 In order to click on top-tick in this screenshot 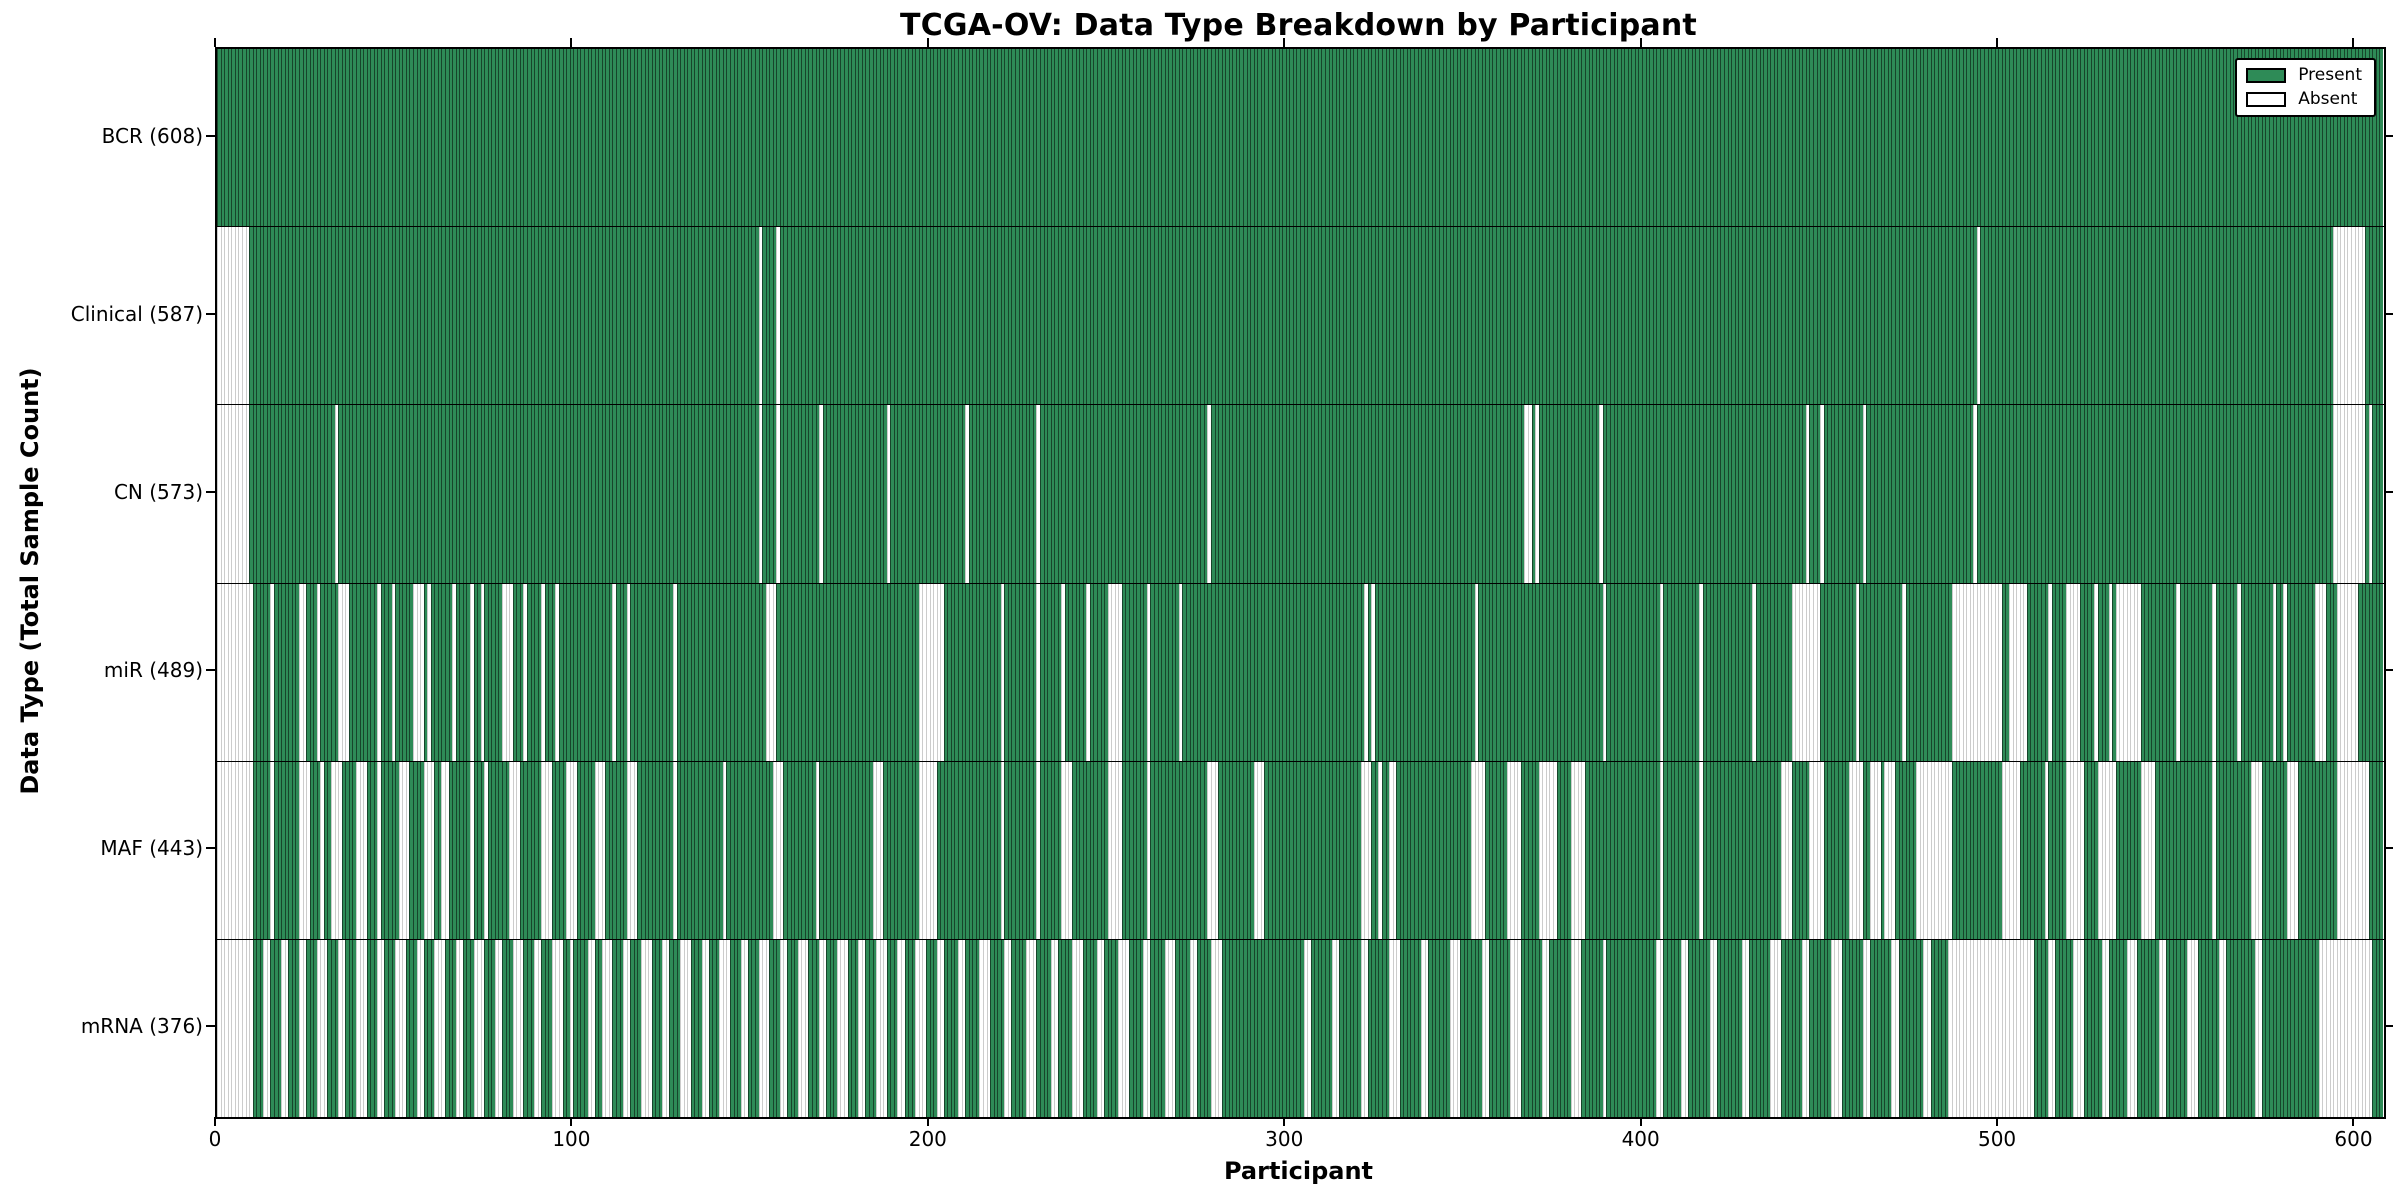, I will do `click(927, 42)`.